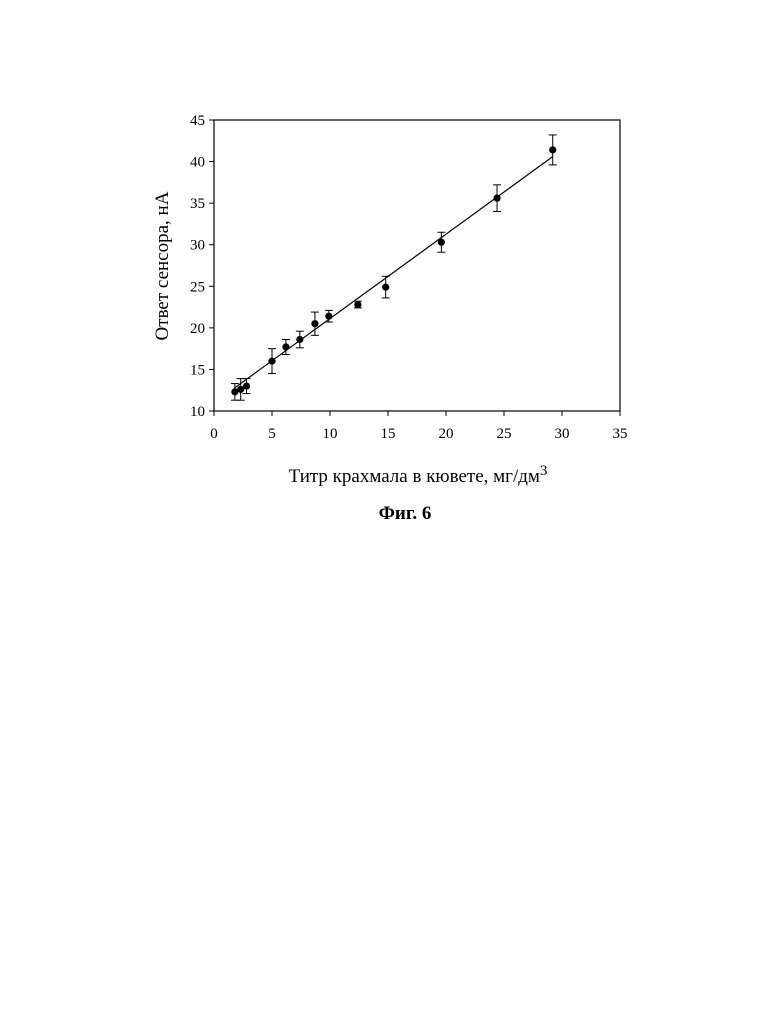  Describe the element at coordinates (405, 513) in the screenshot. I see `figure-caption: Фиг. 6` at that location.